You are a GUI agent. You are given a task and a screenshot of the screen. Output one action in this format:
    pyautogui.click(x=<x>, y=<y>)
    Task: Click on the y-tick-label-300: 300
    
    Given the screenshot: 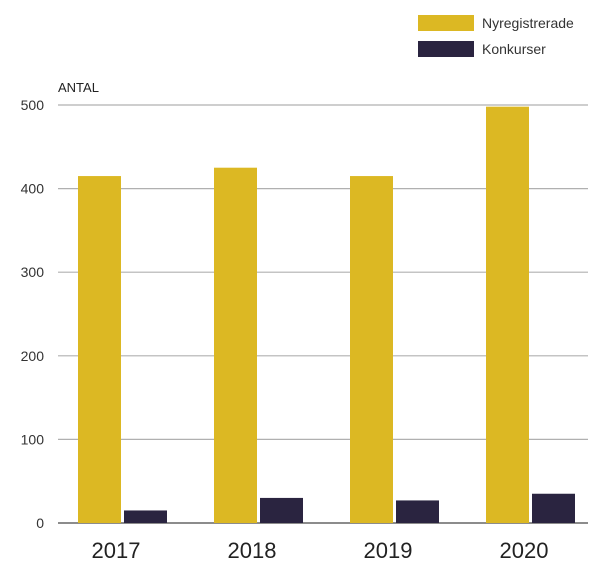 What is the action you would take?
    pyautogui.click(x=33, y=272)
    